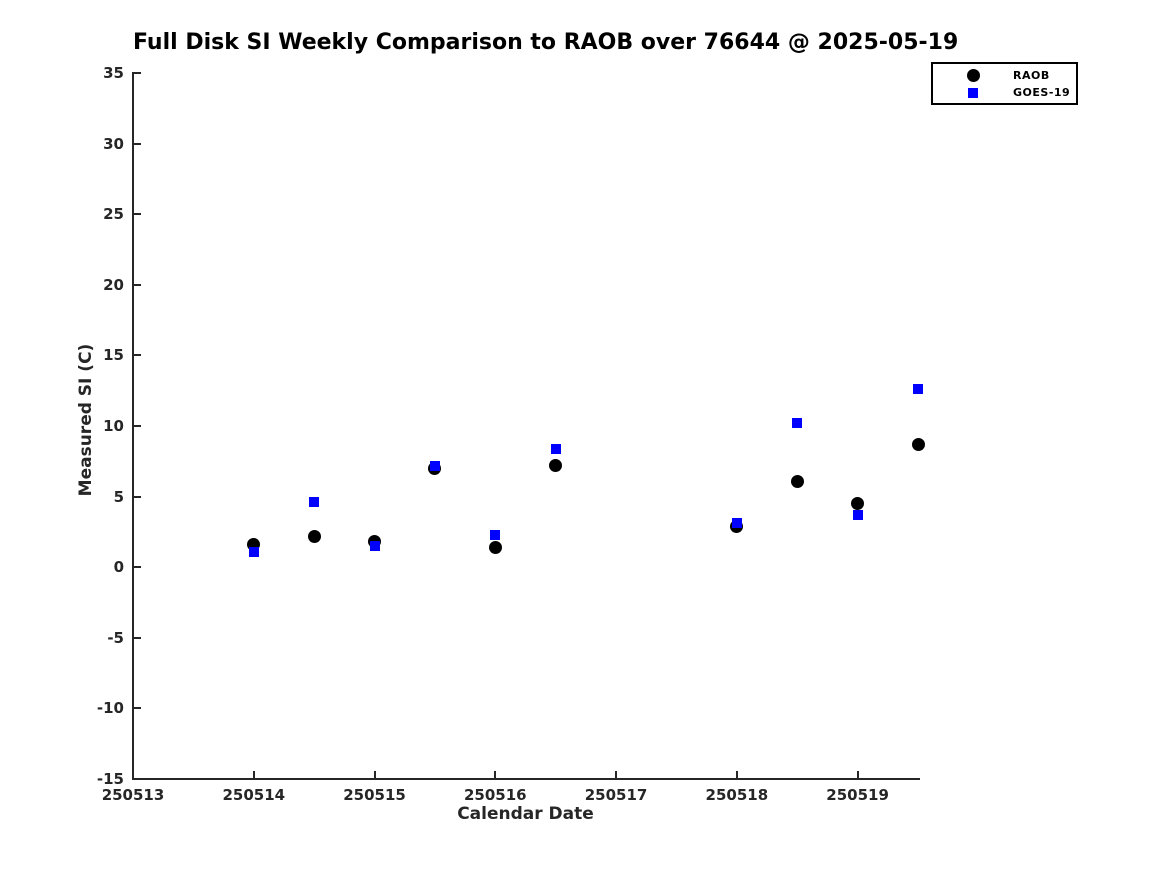  I want to click on x-tick-label: 250514, so click(254, 795).